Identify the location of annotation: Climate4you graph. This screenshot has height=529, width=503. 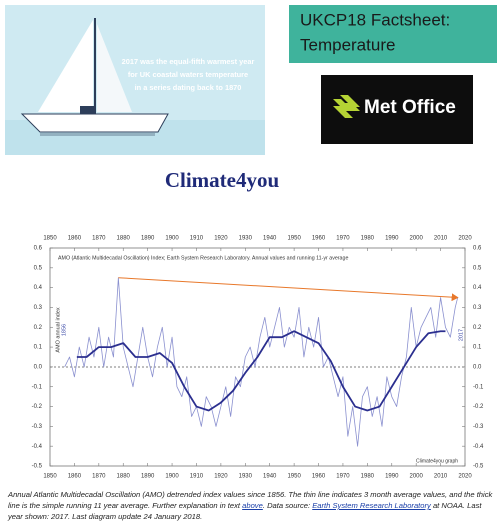
(437, 461).